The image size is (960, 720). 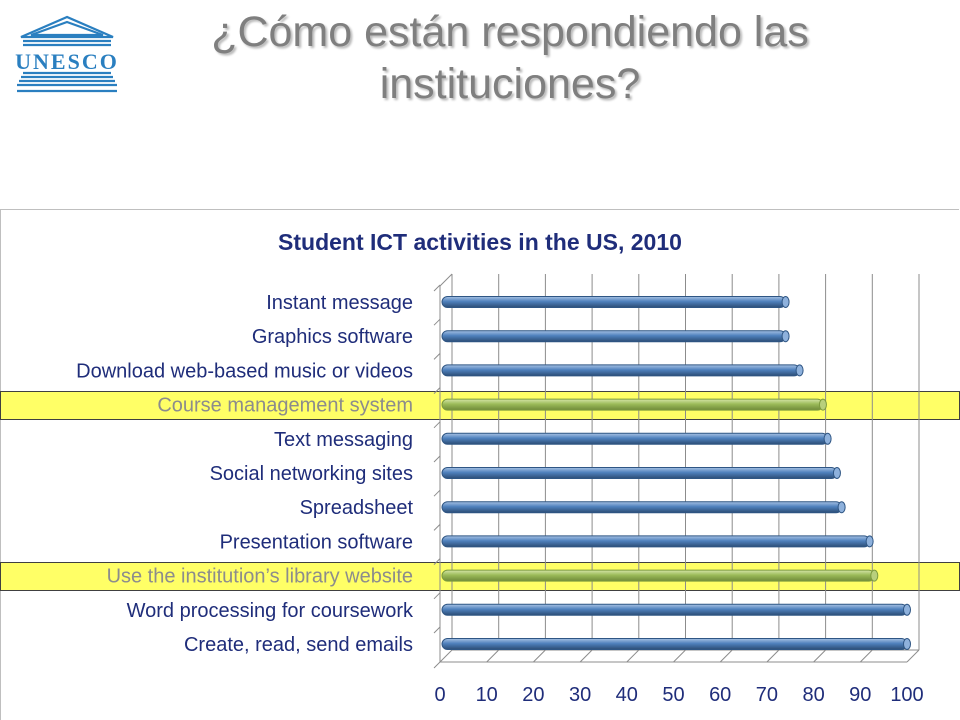 What do you see at coordinates (332, 337) in the screenshot?
I see `category-label: Graphics software` at bounding box center [332, 337].